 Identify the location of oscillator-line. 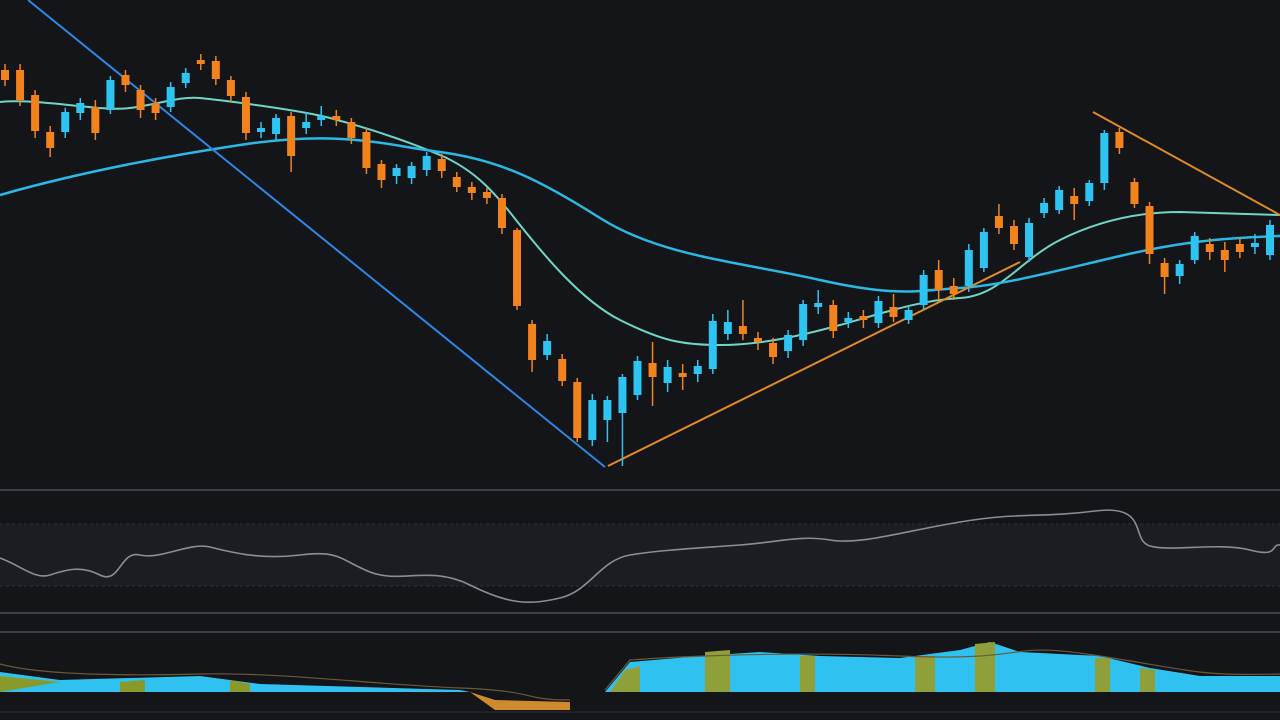
(640, 556).